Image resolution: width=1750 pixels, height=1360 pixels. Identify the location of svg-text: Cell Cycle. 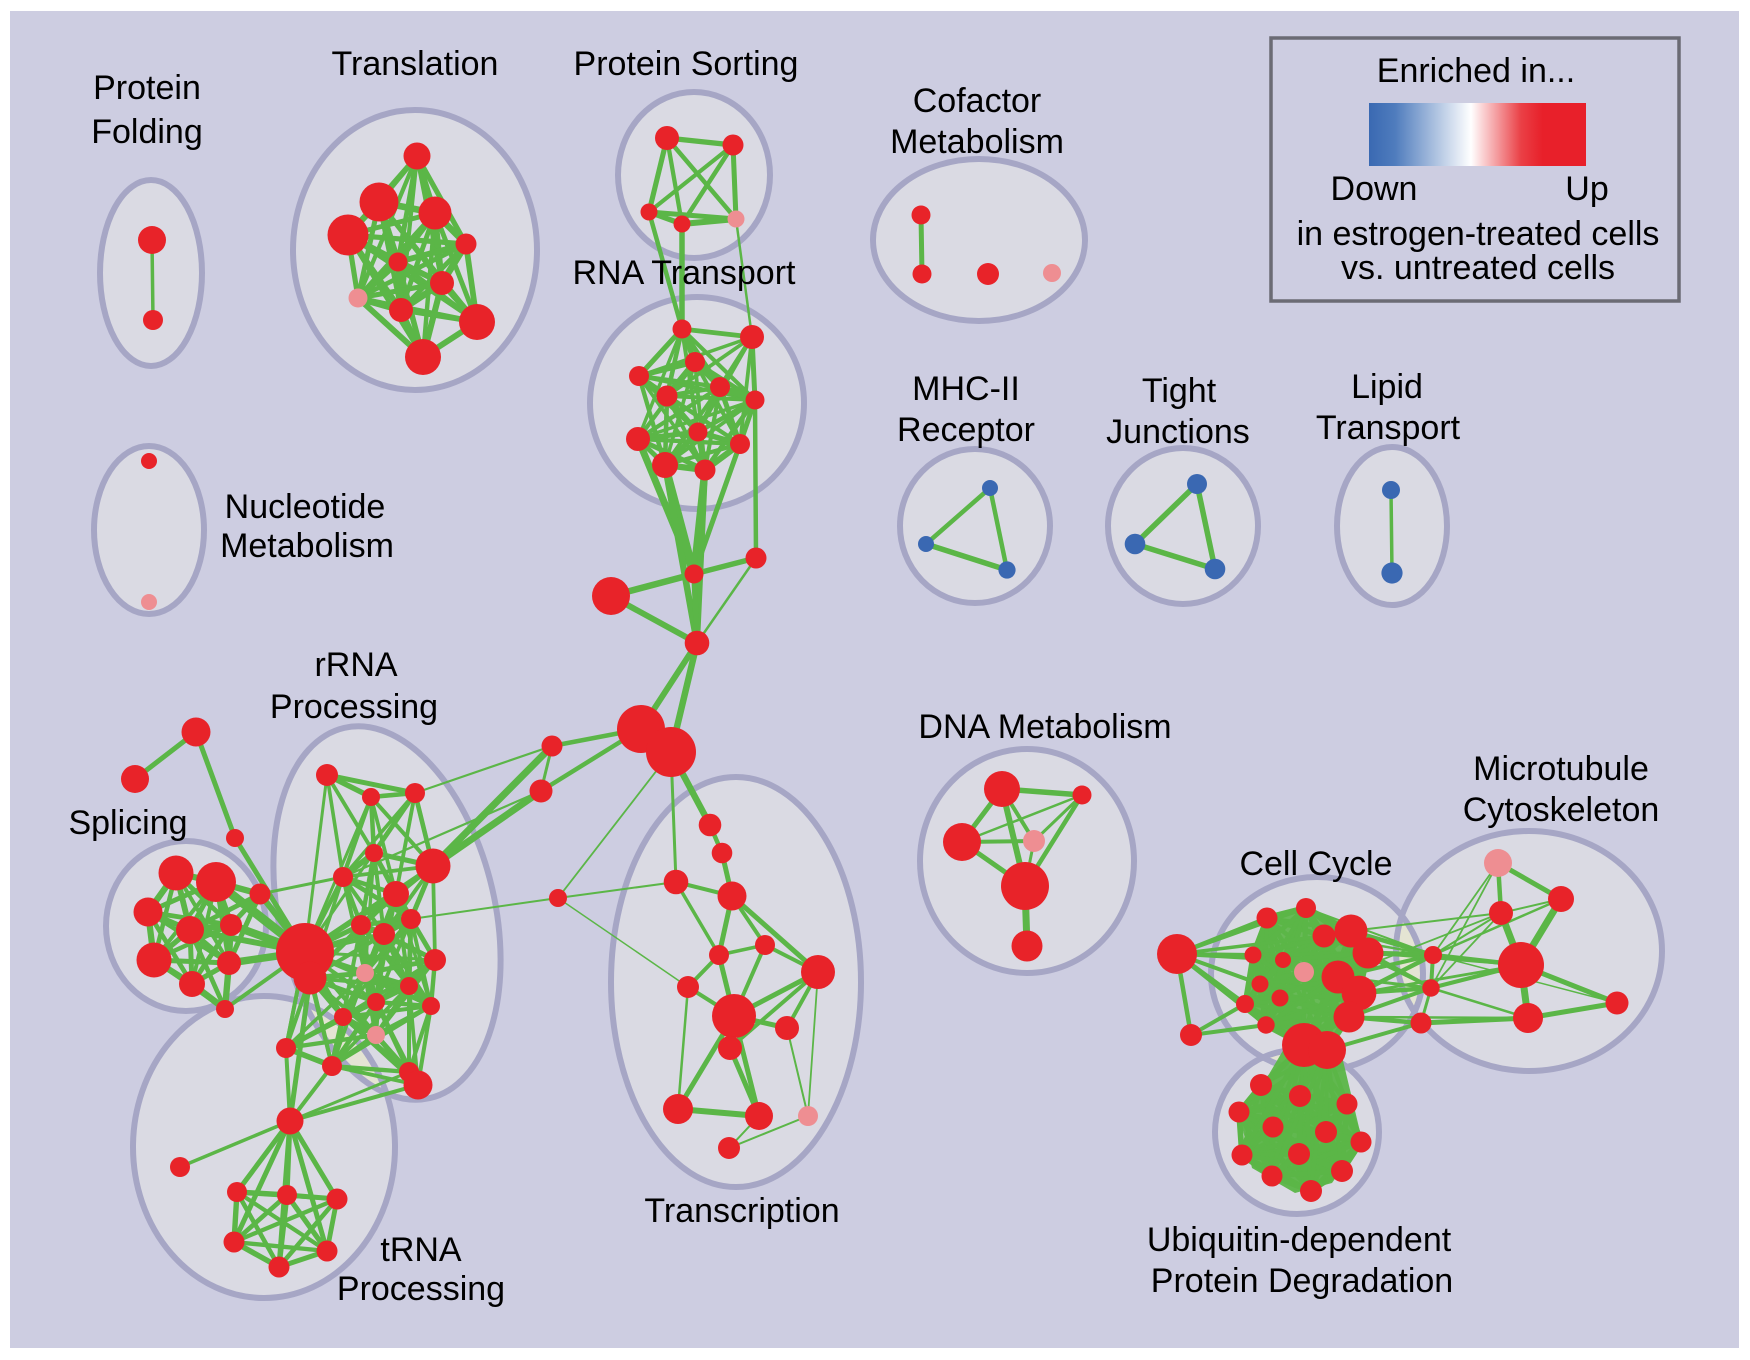
(1315, 864).